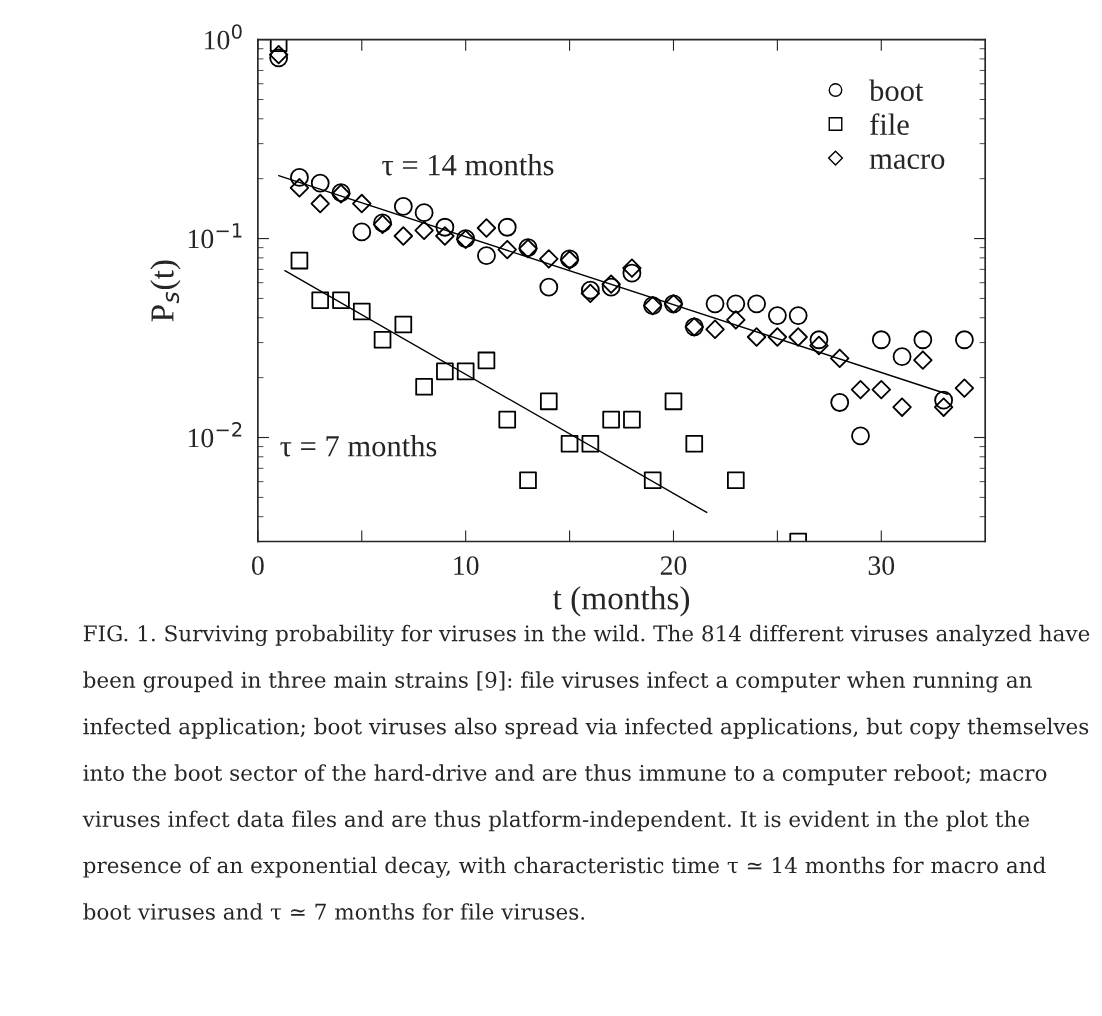 The image size is (1102, 1016). What do you see at coordinates (889, 124) in the screenshot?
I see `legend-label: file` at bounding box center [889, 124].